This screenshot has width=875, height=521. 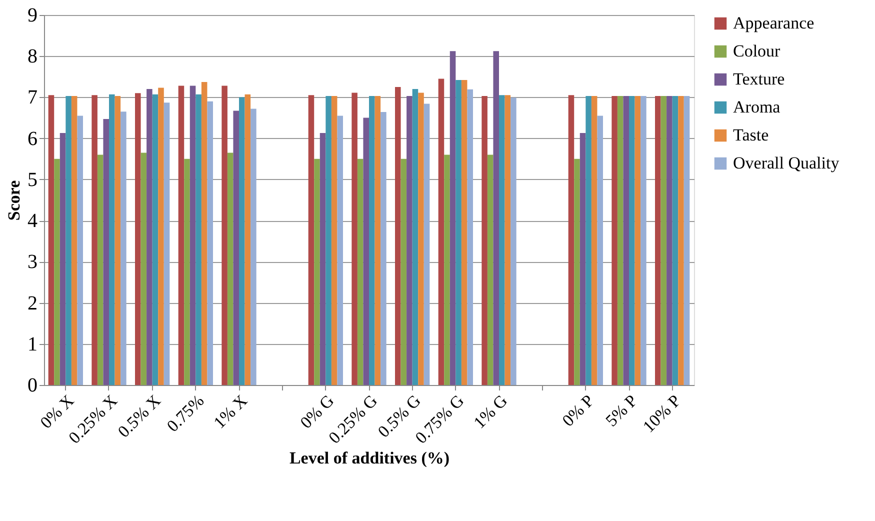 I want to click on x-tick-label: 0% G, so click(x=317, y=411).